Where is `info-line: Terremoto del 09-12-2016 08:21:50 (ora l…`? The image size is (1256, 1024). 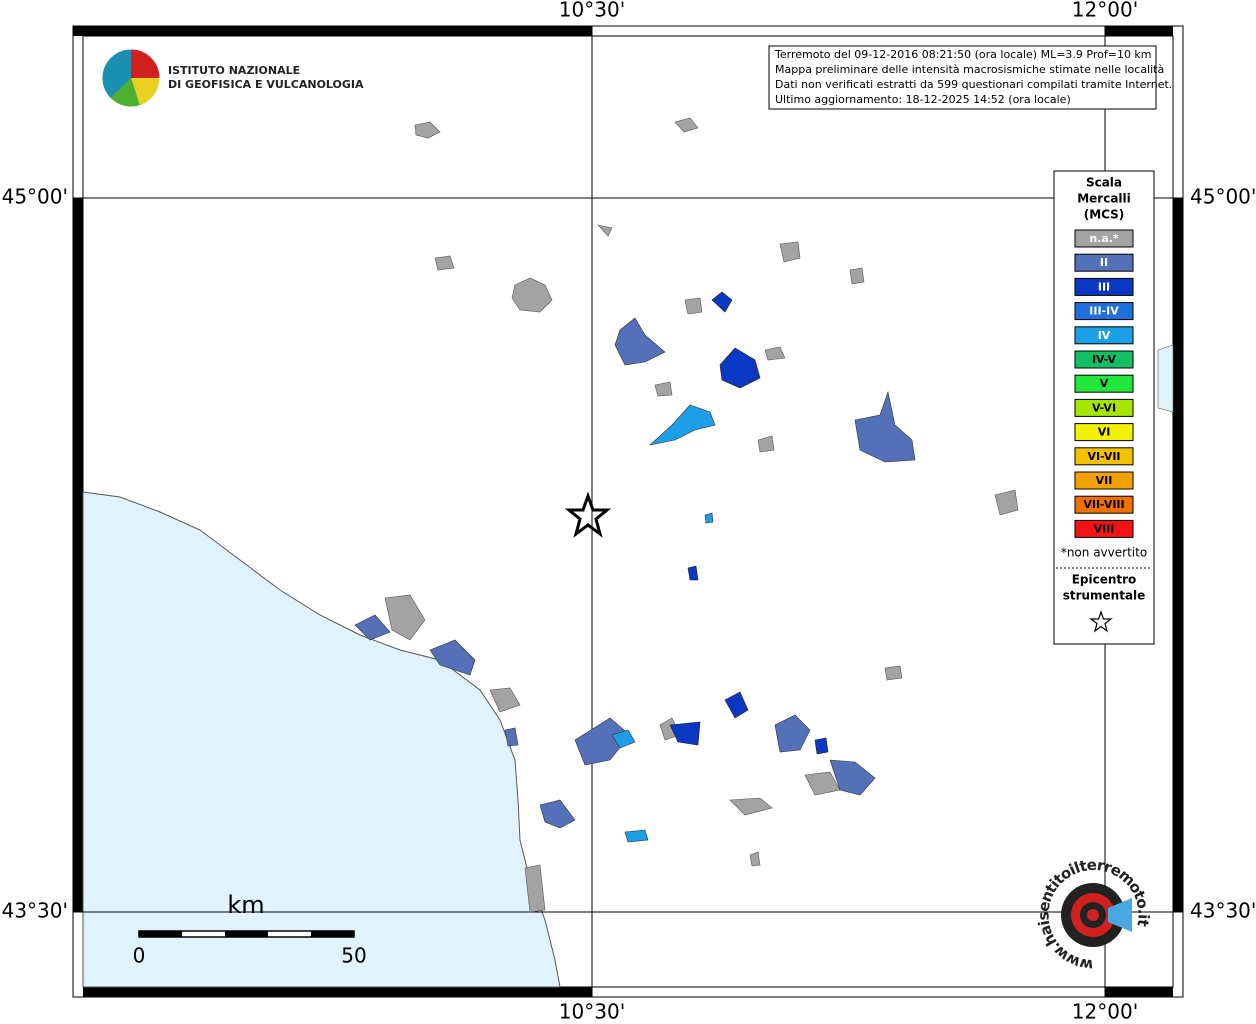 info-line: Terremoto del 09-12-2016 08:21:50 (ora l… is located at coordinates (963, 54).